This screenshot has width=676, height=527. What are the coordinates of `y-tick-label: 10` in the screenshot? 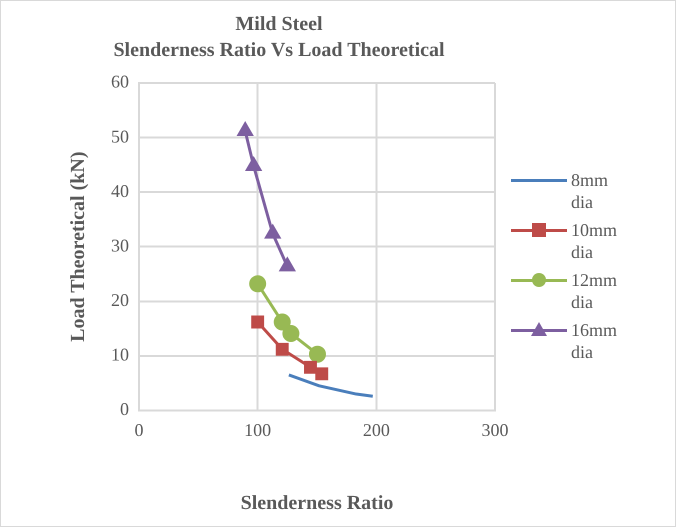 It's located at (120, 354).